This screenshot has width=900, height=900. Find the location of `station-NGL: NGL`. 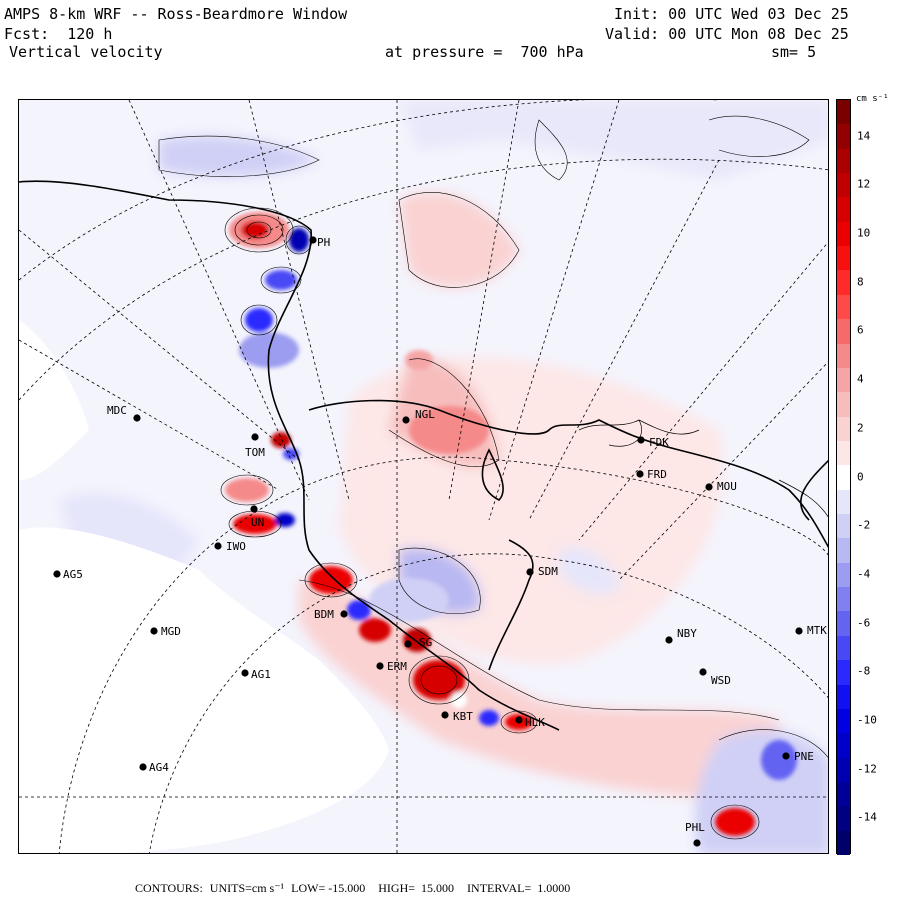

station-NGL: NGL is located at coordinates (418, 416).